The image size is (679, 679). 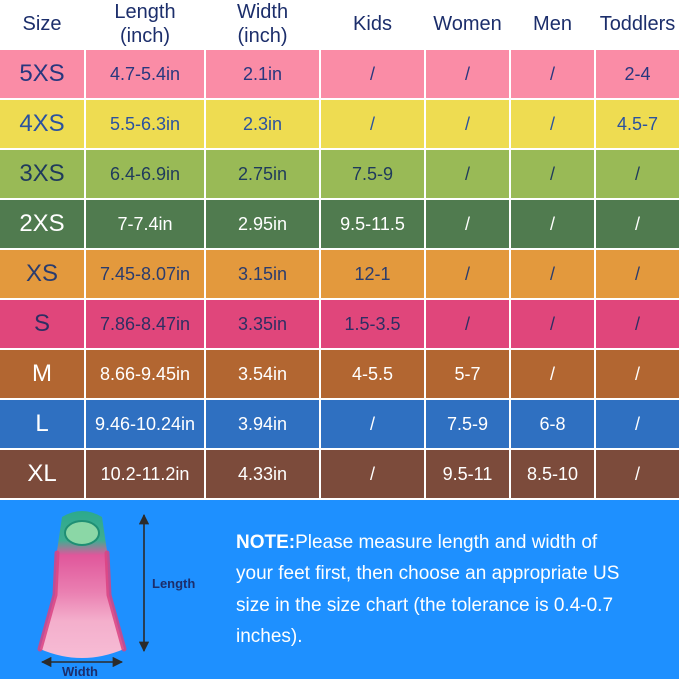 I want to click on size-cell: XL, so click(x=43, y=474).